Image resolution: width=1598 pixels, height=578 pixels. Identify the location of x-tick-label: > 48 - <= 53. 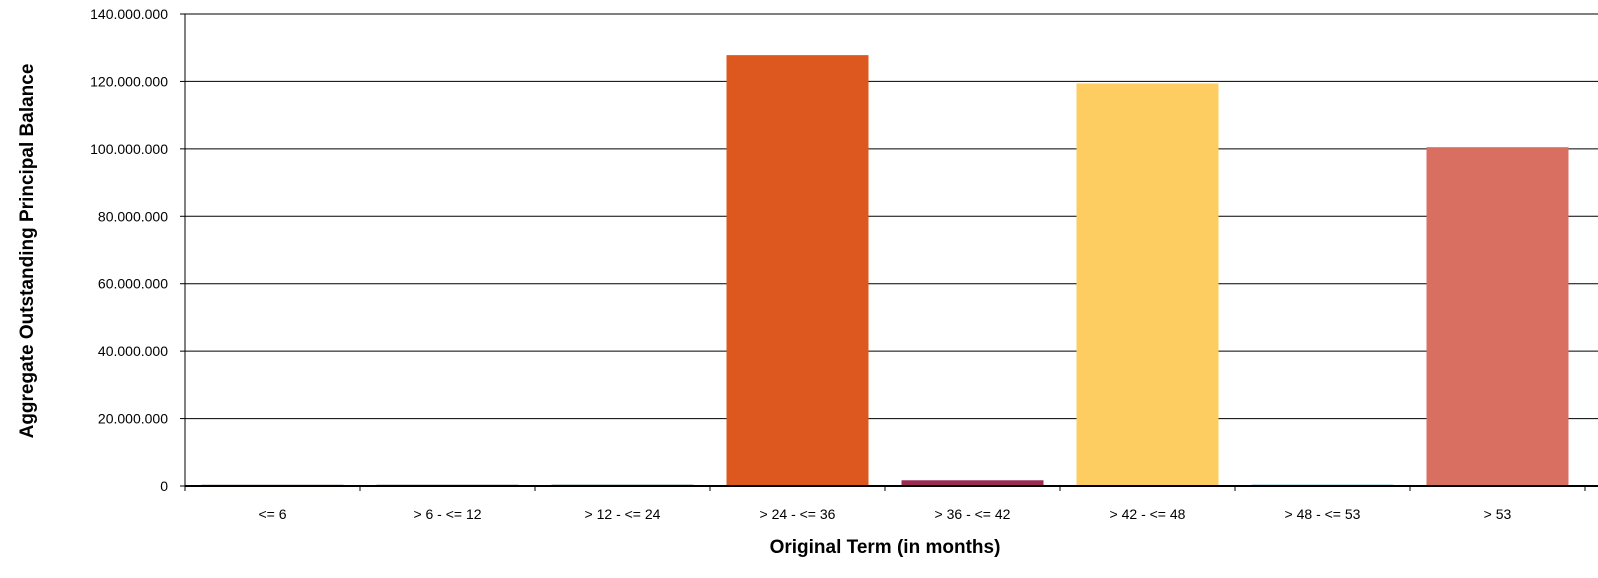
(1323, 514).